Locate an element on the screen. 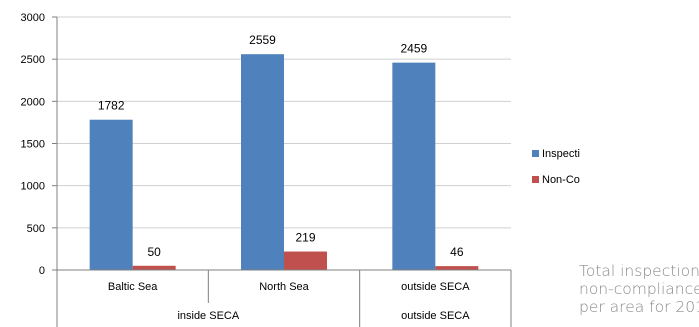 This screenshot has width=699, height=327. caption-line-1: Total inspections & is located at coordinates (639, 271).